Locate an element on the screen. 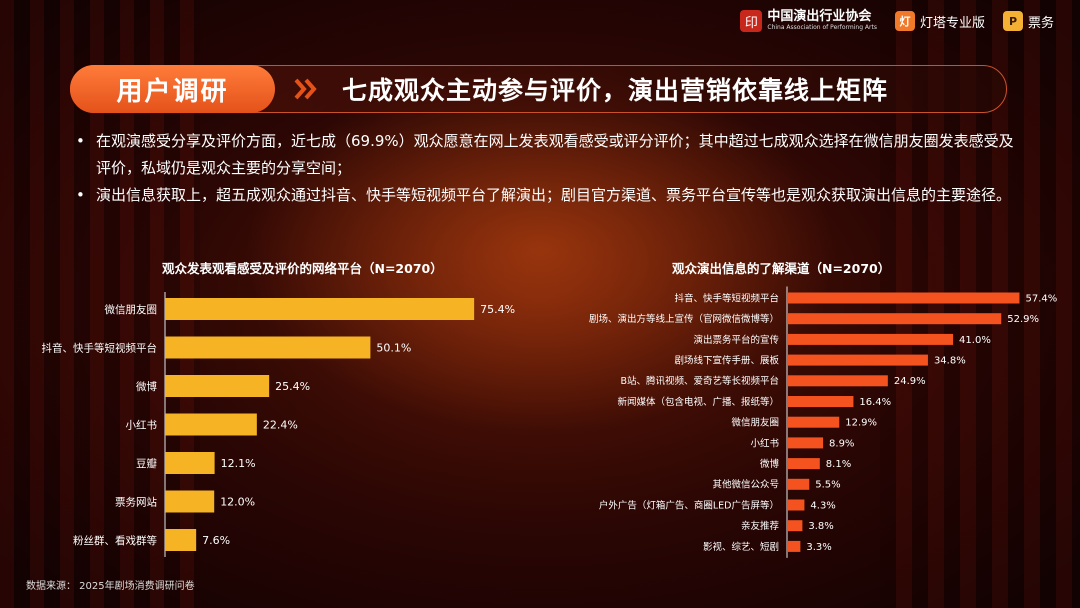 The height and width of the screenshot is (608, 1080). data-label: 57.4% is located at coordinates (1041, 298).